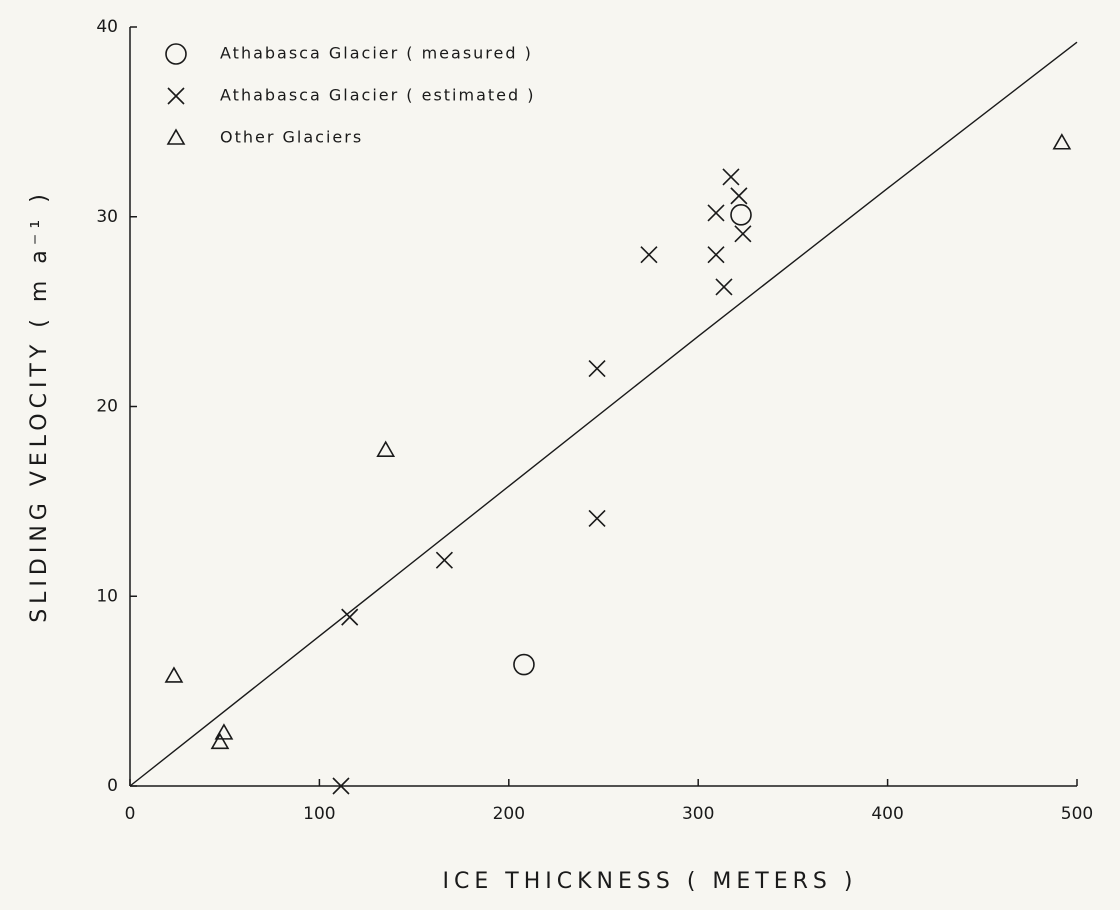 The image size is (1120, 910). Describe the element at coordinates (650, 881) in the screenshot. I see `x-axis-title: ICE THICKNESS ( METERS )` at that location.